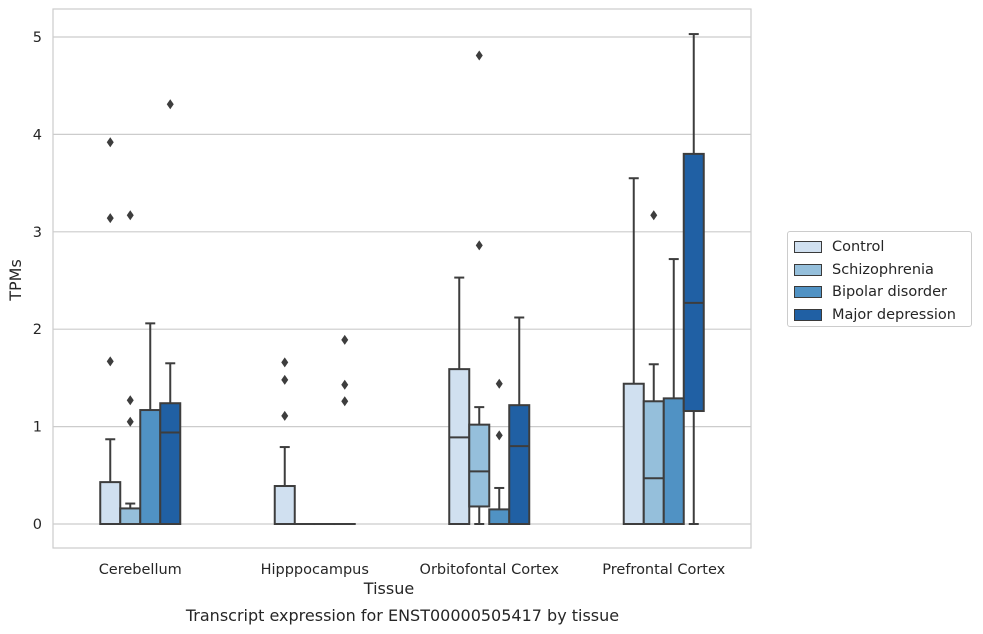 This screenshot has height=634, width=983. I want to click on x-tick-label: Prefrontal Cortex, so click(663, 570).